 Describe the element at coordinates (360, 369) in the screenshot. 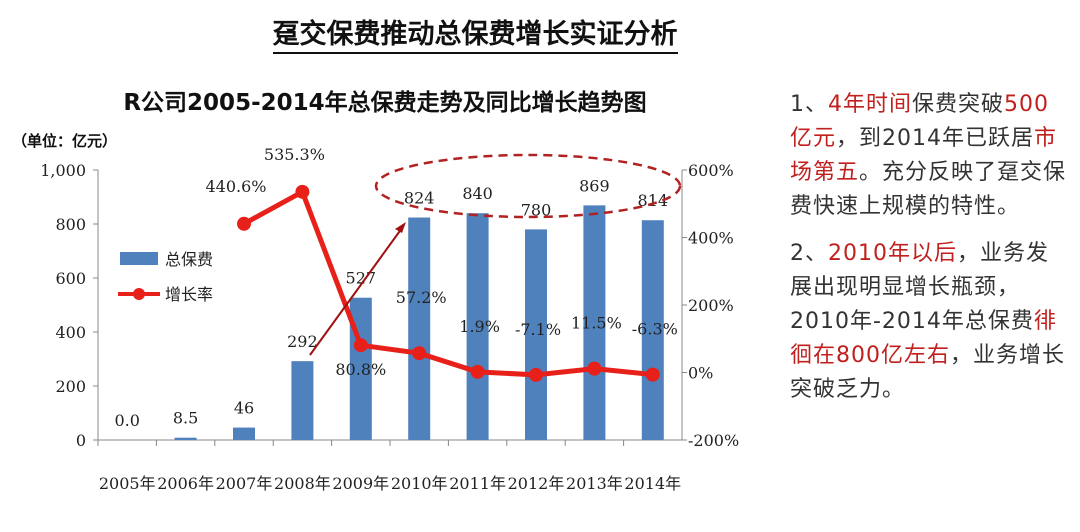

I see `growth-value-label: 80.8%` at that location.